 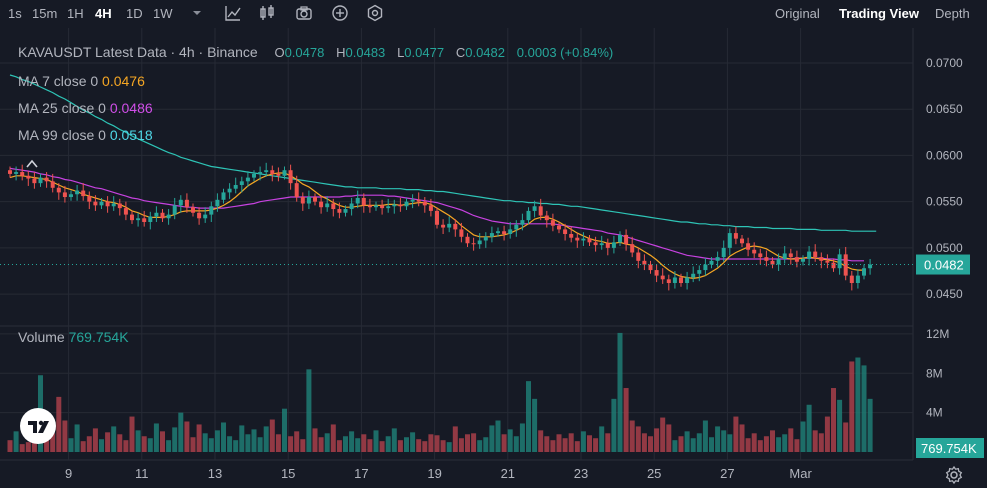 What do you see at coordinates (797, 13) in the screenshot?
I see `view-original: Original` at bounding box center [797, 13].